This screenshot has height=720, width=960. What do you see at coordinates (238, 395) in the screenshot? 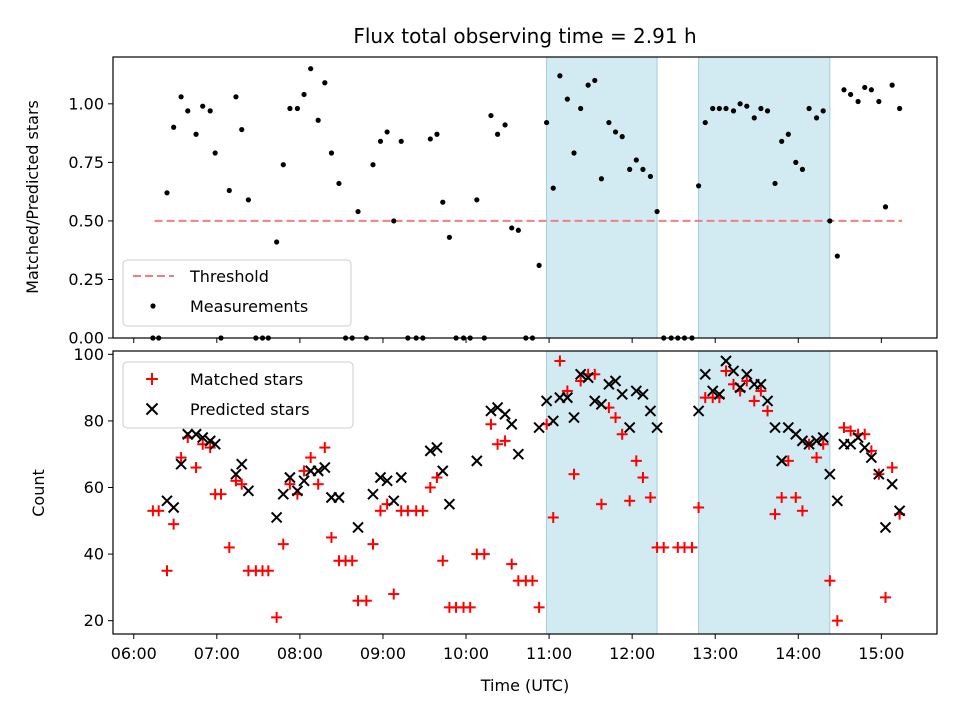
I see `bottom-legend: Matched stars Predicted stars` at bounding box center [238, 395].